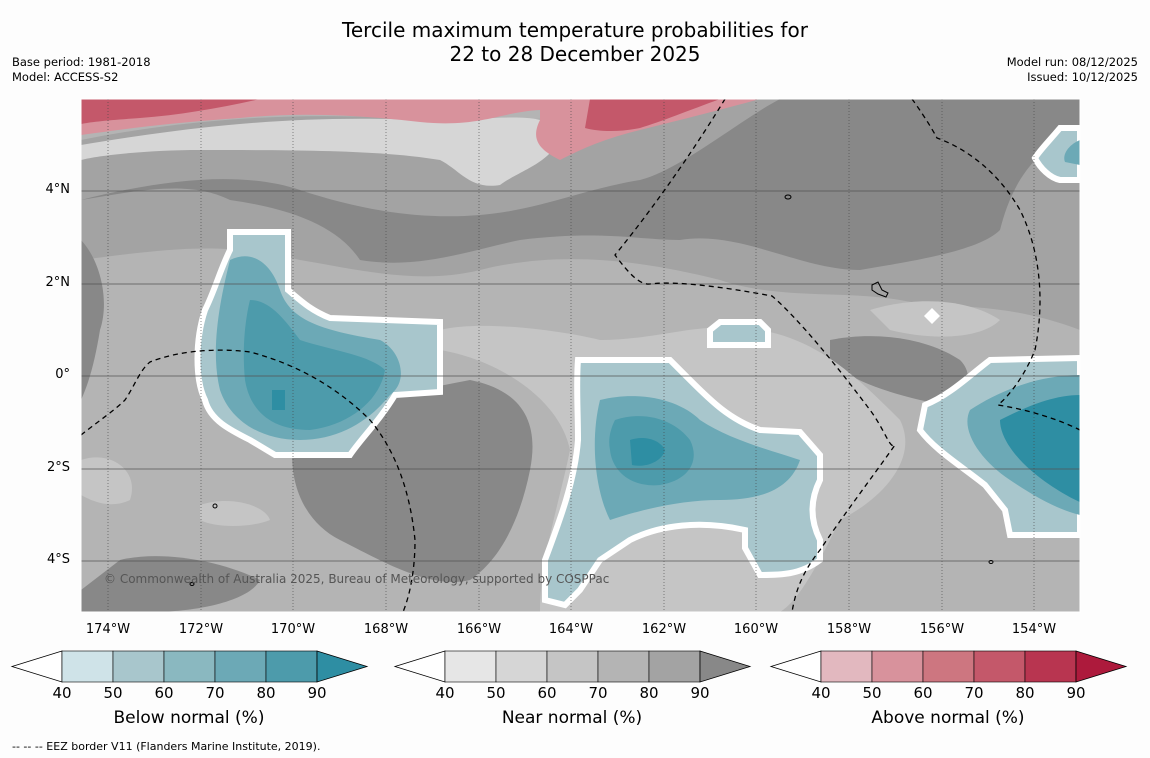 The height and width of the screenshot is (758, 1150). What do you see at coordinates (235, 513) in the screenshot?
I see `near-normal-60-region-southwest` at bounding box center [235, 513].